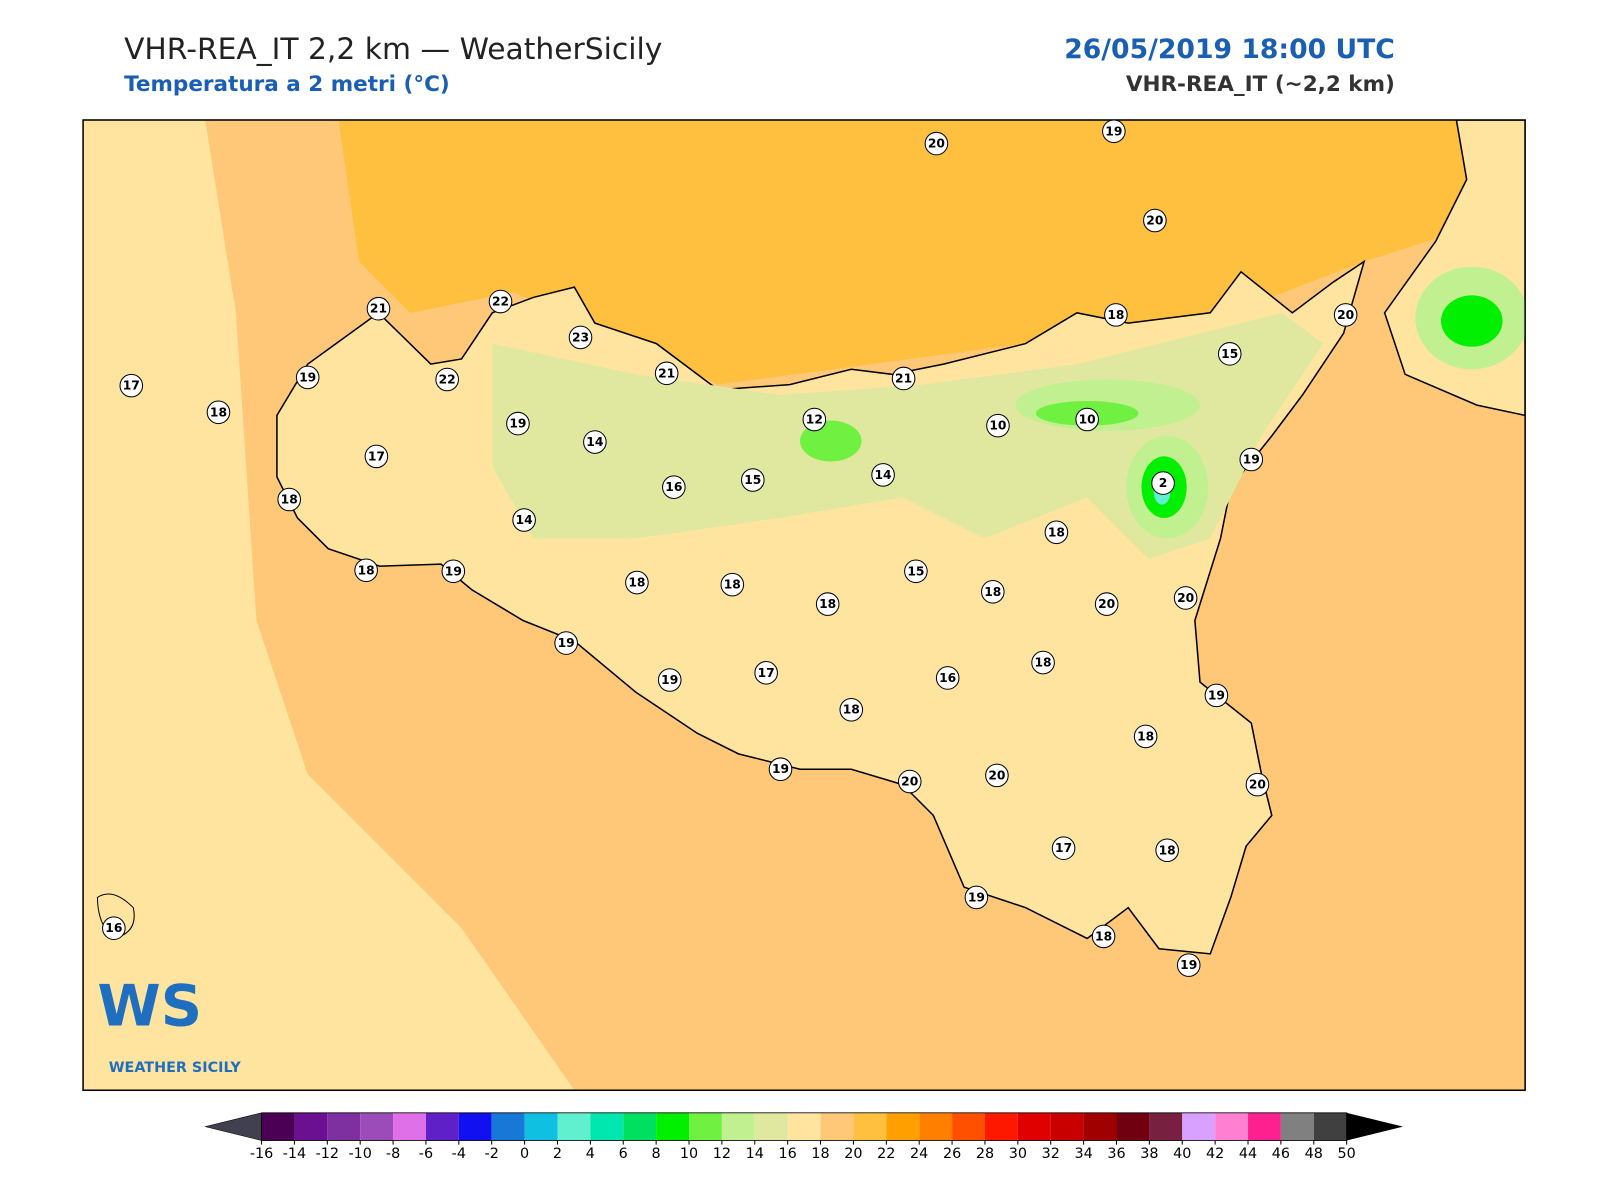 Image resolution: width=1600 pixels, height=1200 pixels. I want to click on station-value: 15, so click(915, 571).